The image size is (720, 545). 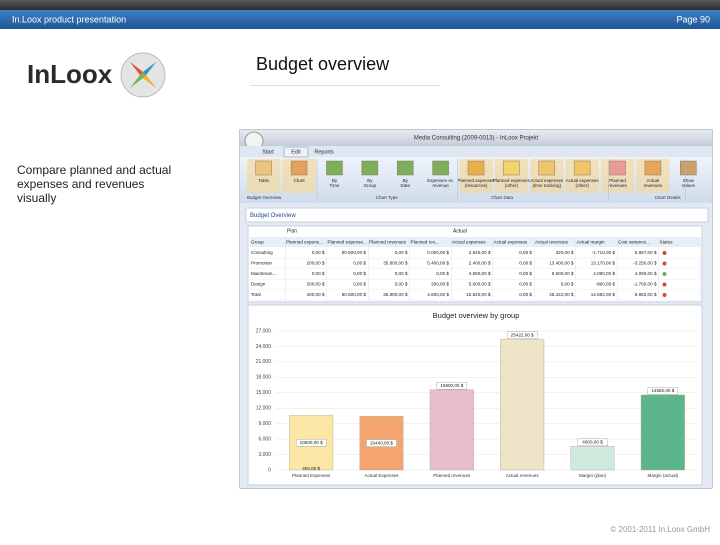 What do you see at coordinates (563, 273) in the screenshot?
I see `cell: 9.500,00 $` at bounding box center [563, 273].